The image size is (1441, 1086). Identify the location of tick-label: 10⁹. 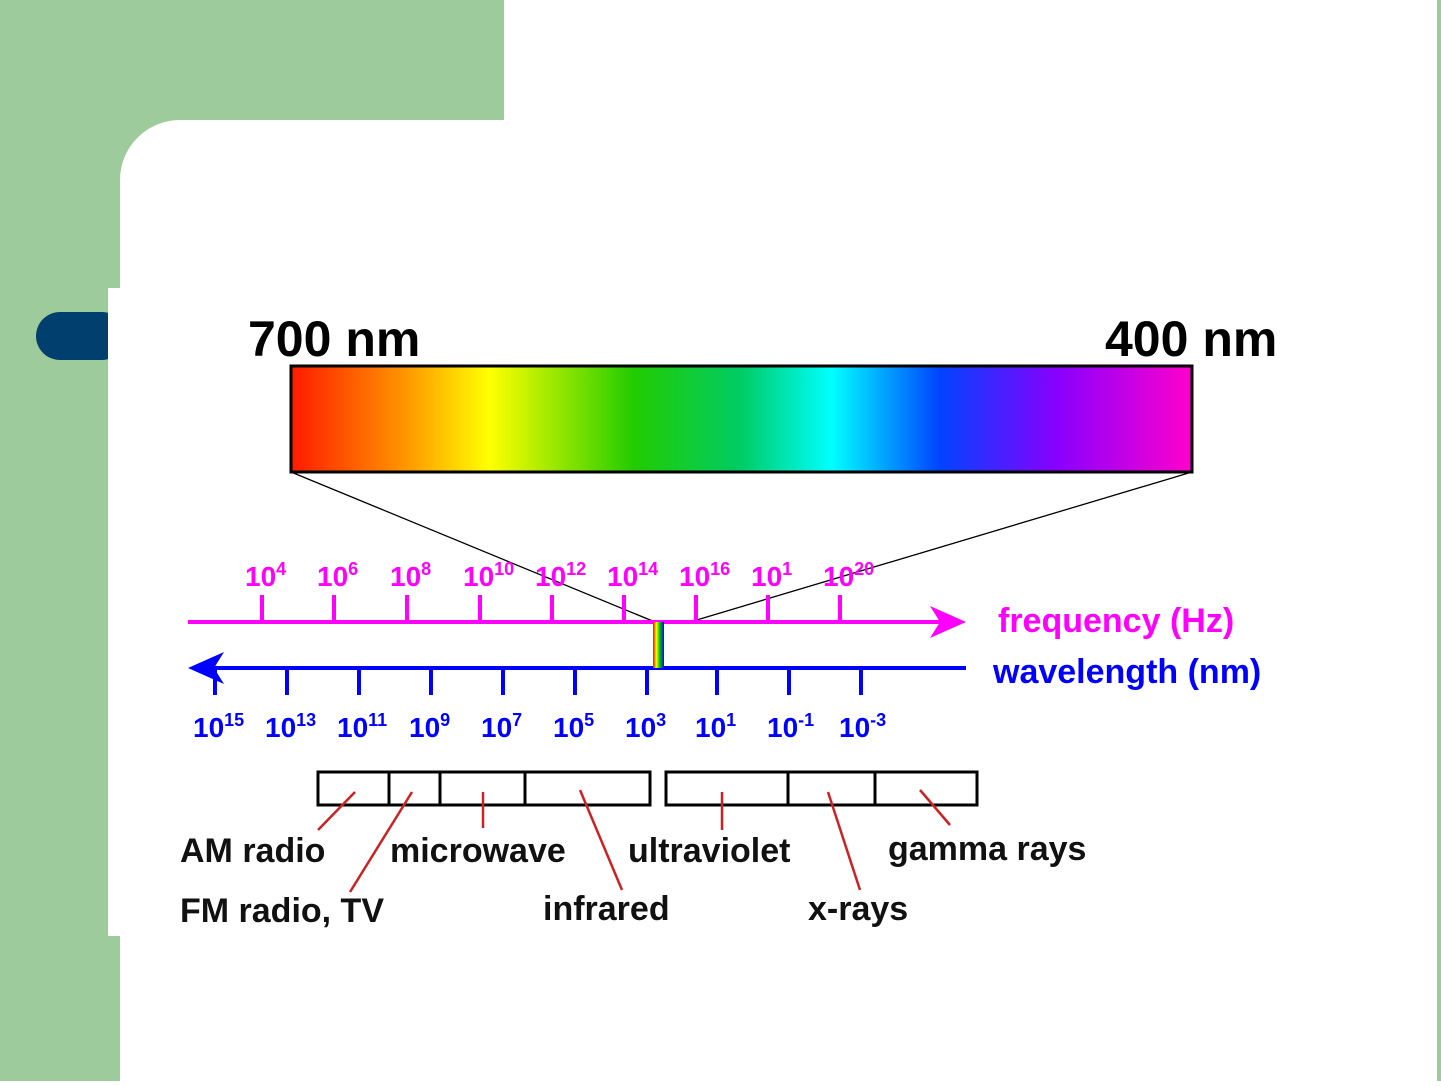
(429, 726).